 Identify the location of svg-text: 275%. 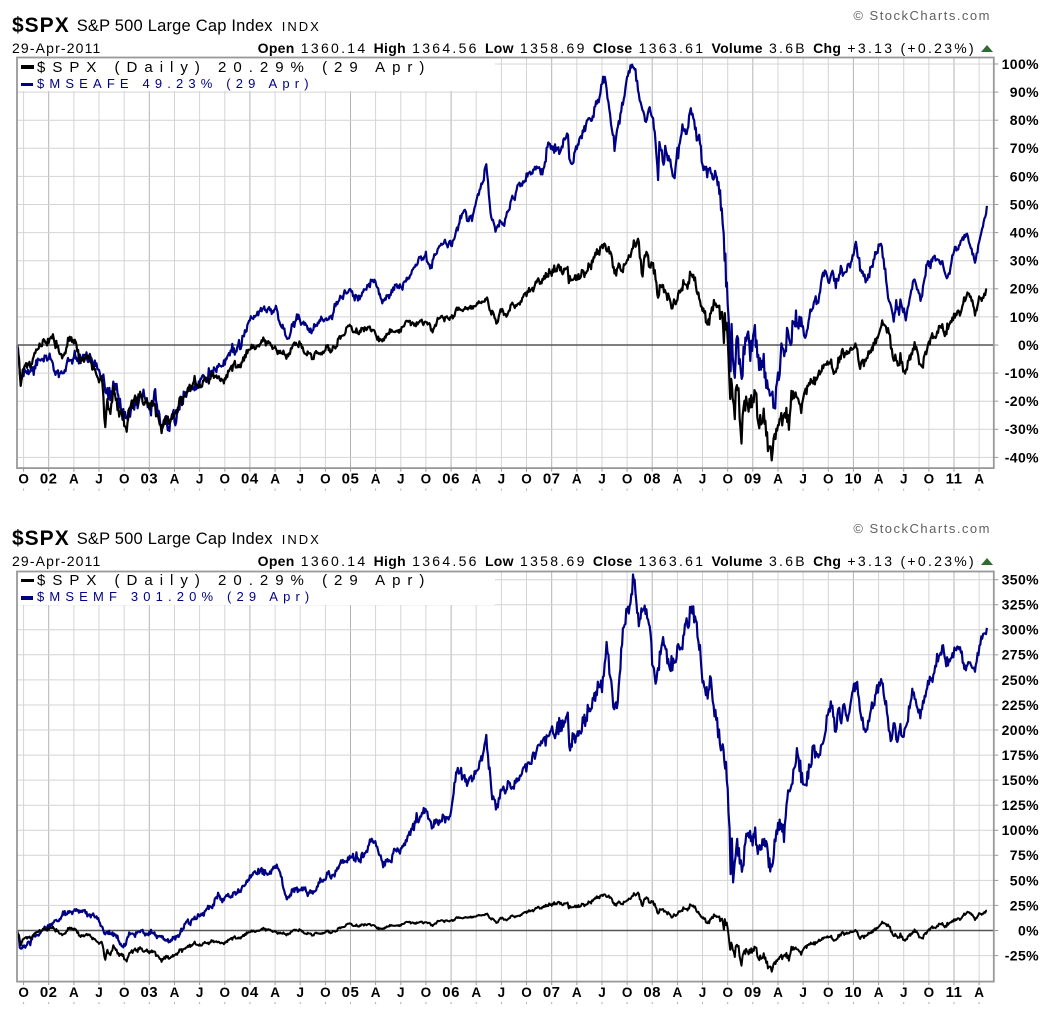
(1021, 655).